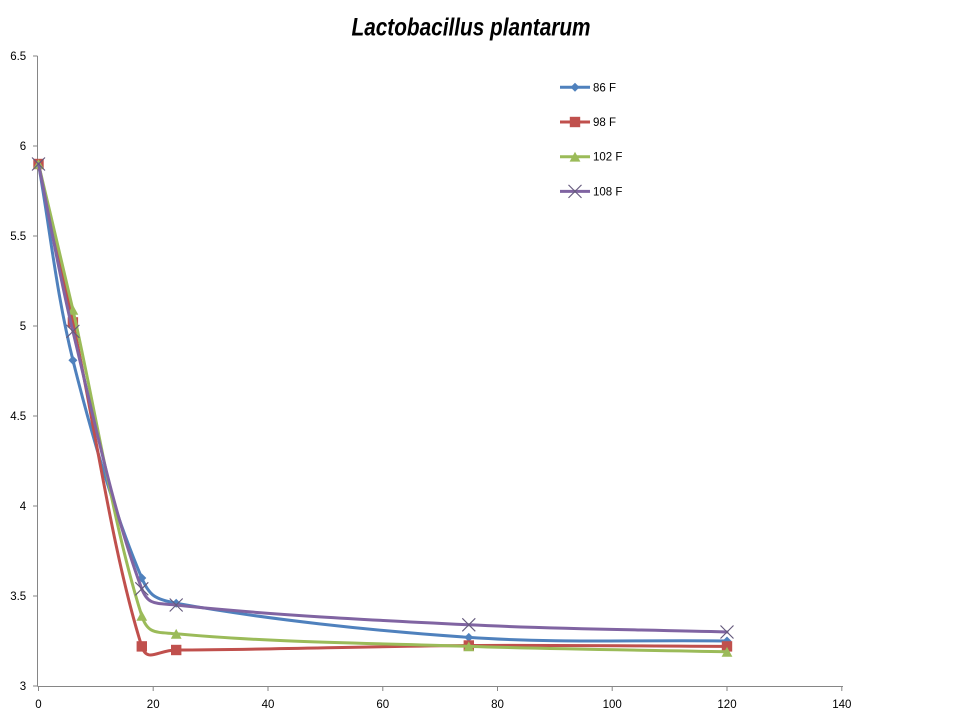  What do you see at coordinates (604, 88) in the screenshot?
I see `svg-text: 86 F` at bounding box center [604, 88].